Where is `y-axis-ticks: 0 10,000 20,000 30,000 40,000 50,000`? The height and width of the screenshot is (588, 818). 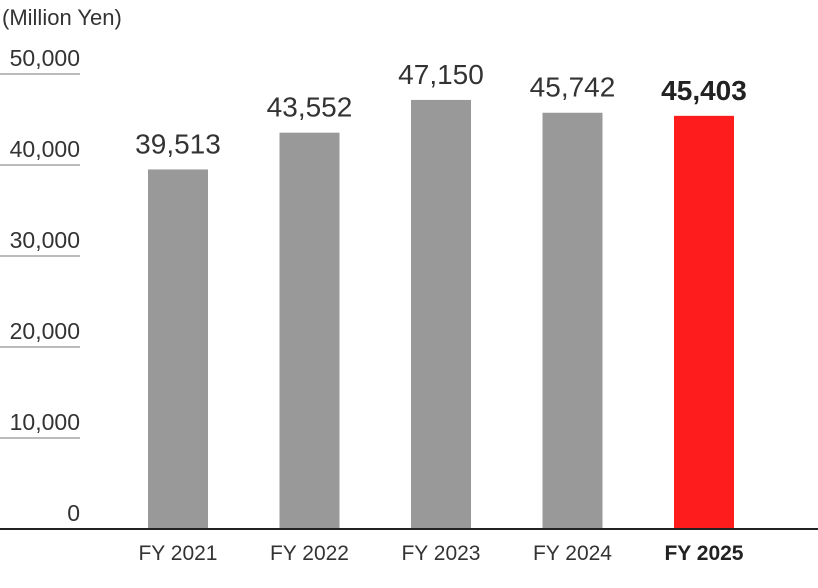 y-axis-ticks: 0 10,000 20,000 30,000 40,000 50,000 is located at coordinates (45, 285).